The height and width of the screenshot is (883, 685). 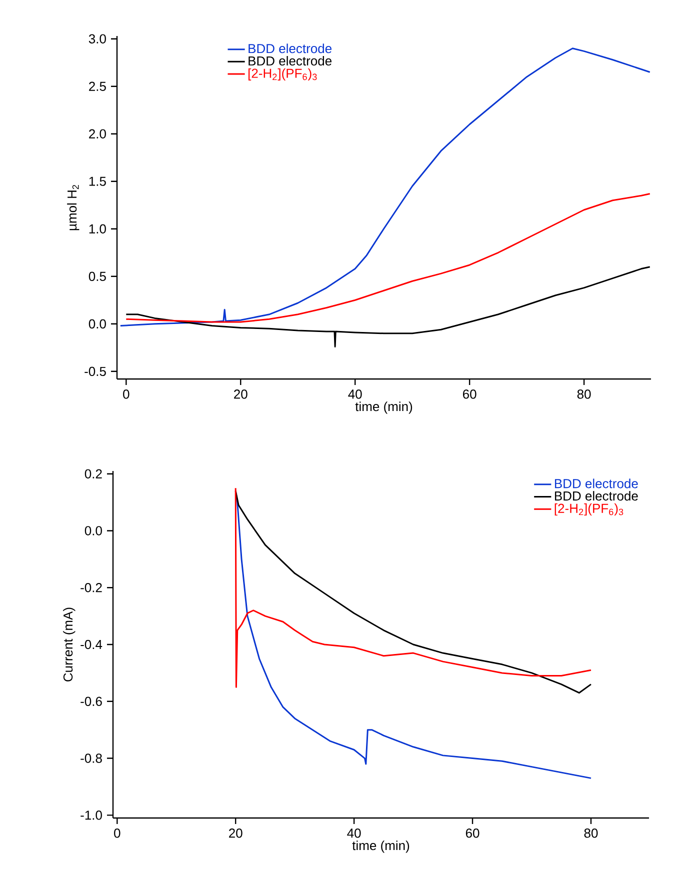 I want to click on y-tick-label: -0.5, so click(x=95, y=371).